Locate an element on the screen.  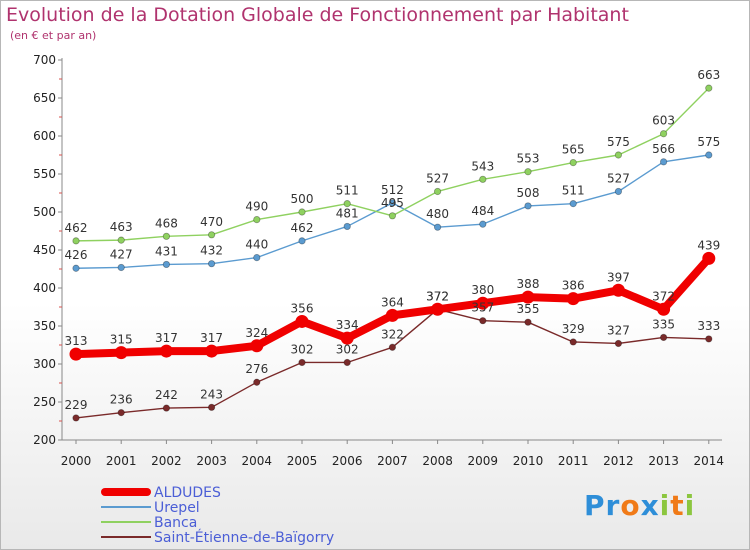
y-tick-label: 700 is located at coordinates (44, 60).